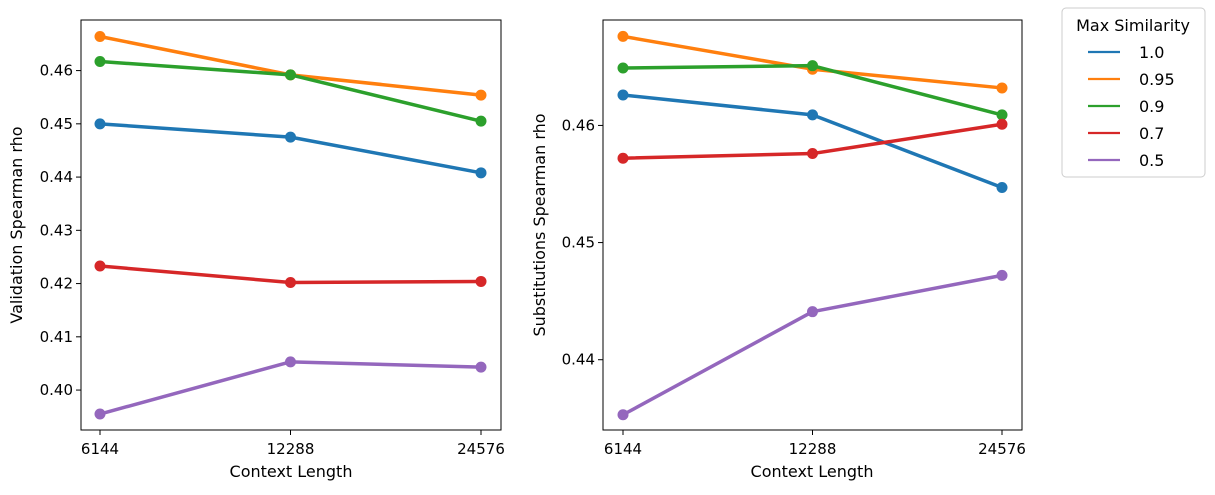 Image resolution: width=1215 pixels, height=495 pixels. Describe the element at coordinates (1002, 115) in the screenshot. I see `substitutions-point-0.9-24576` at that location.